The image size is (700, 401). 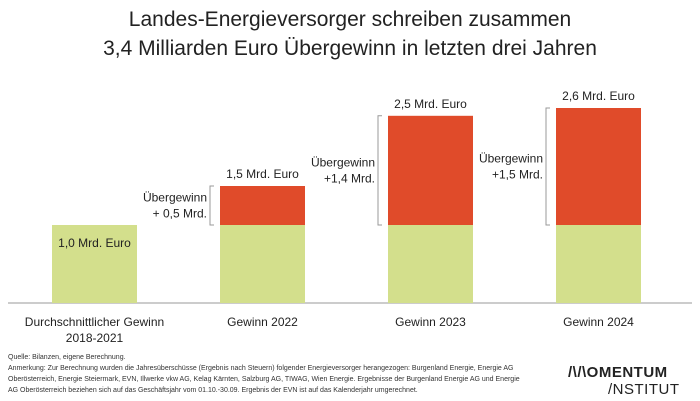 What do you see at coordinates (180, 214) in the screenshot?
I see `excess-value: + 0,5 Mrd.` at bounding box center [180, 214].